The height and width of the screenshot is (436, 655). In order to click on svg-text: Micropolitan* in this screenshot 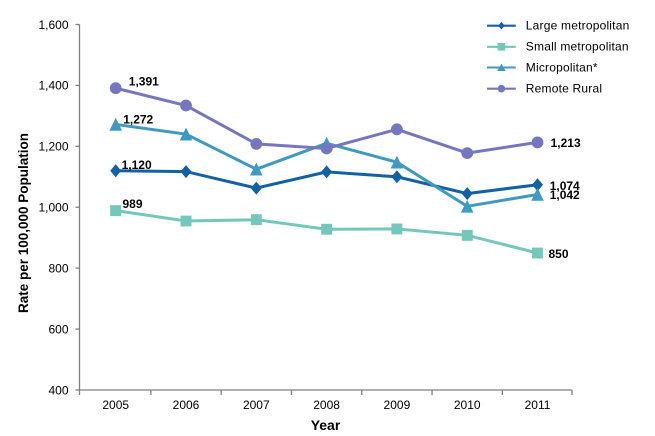, I will do `click(562, 67)`.